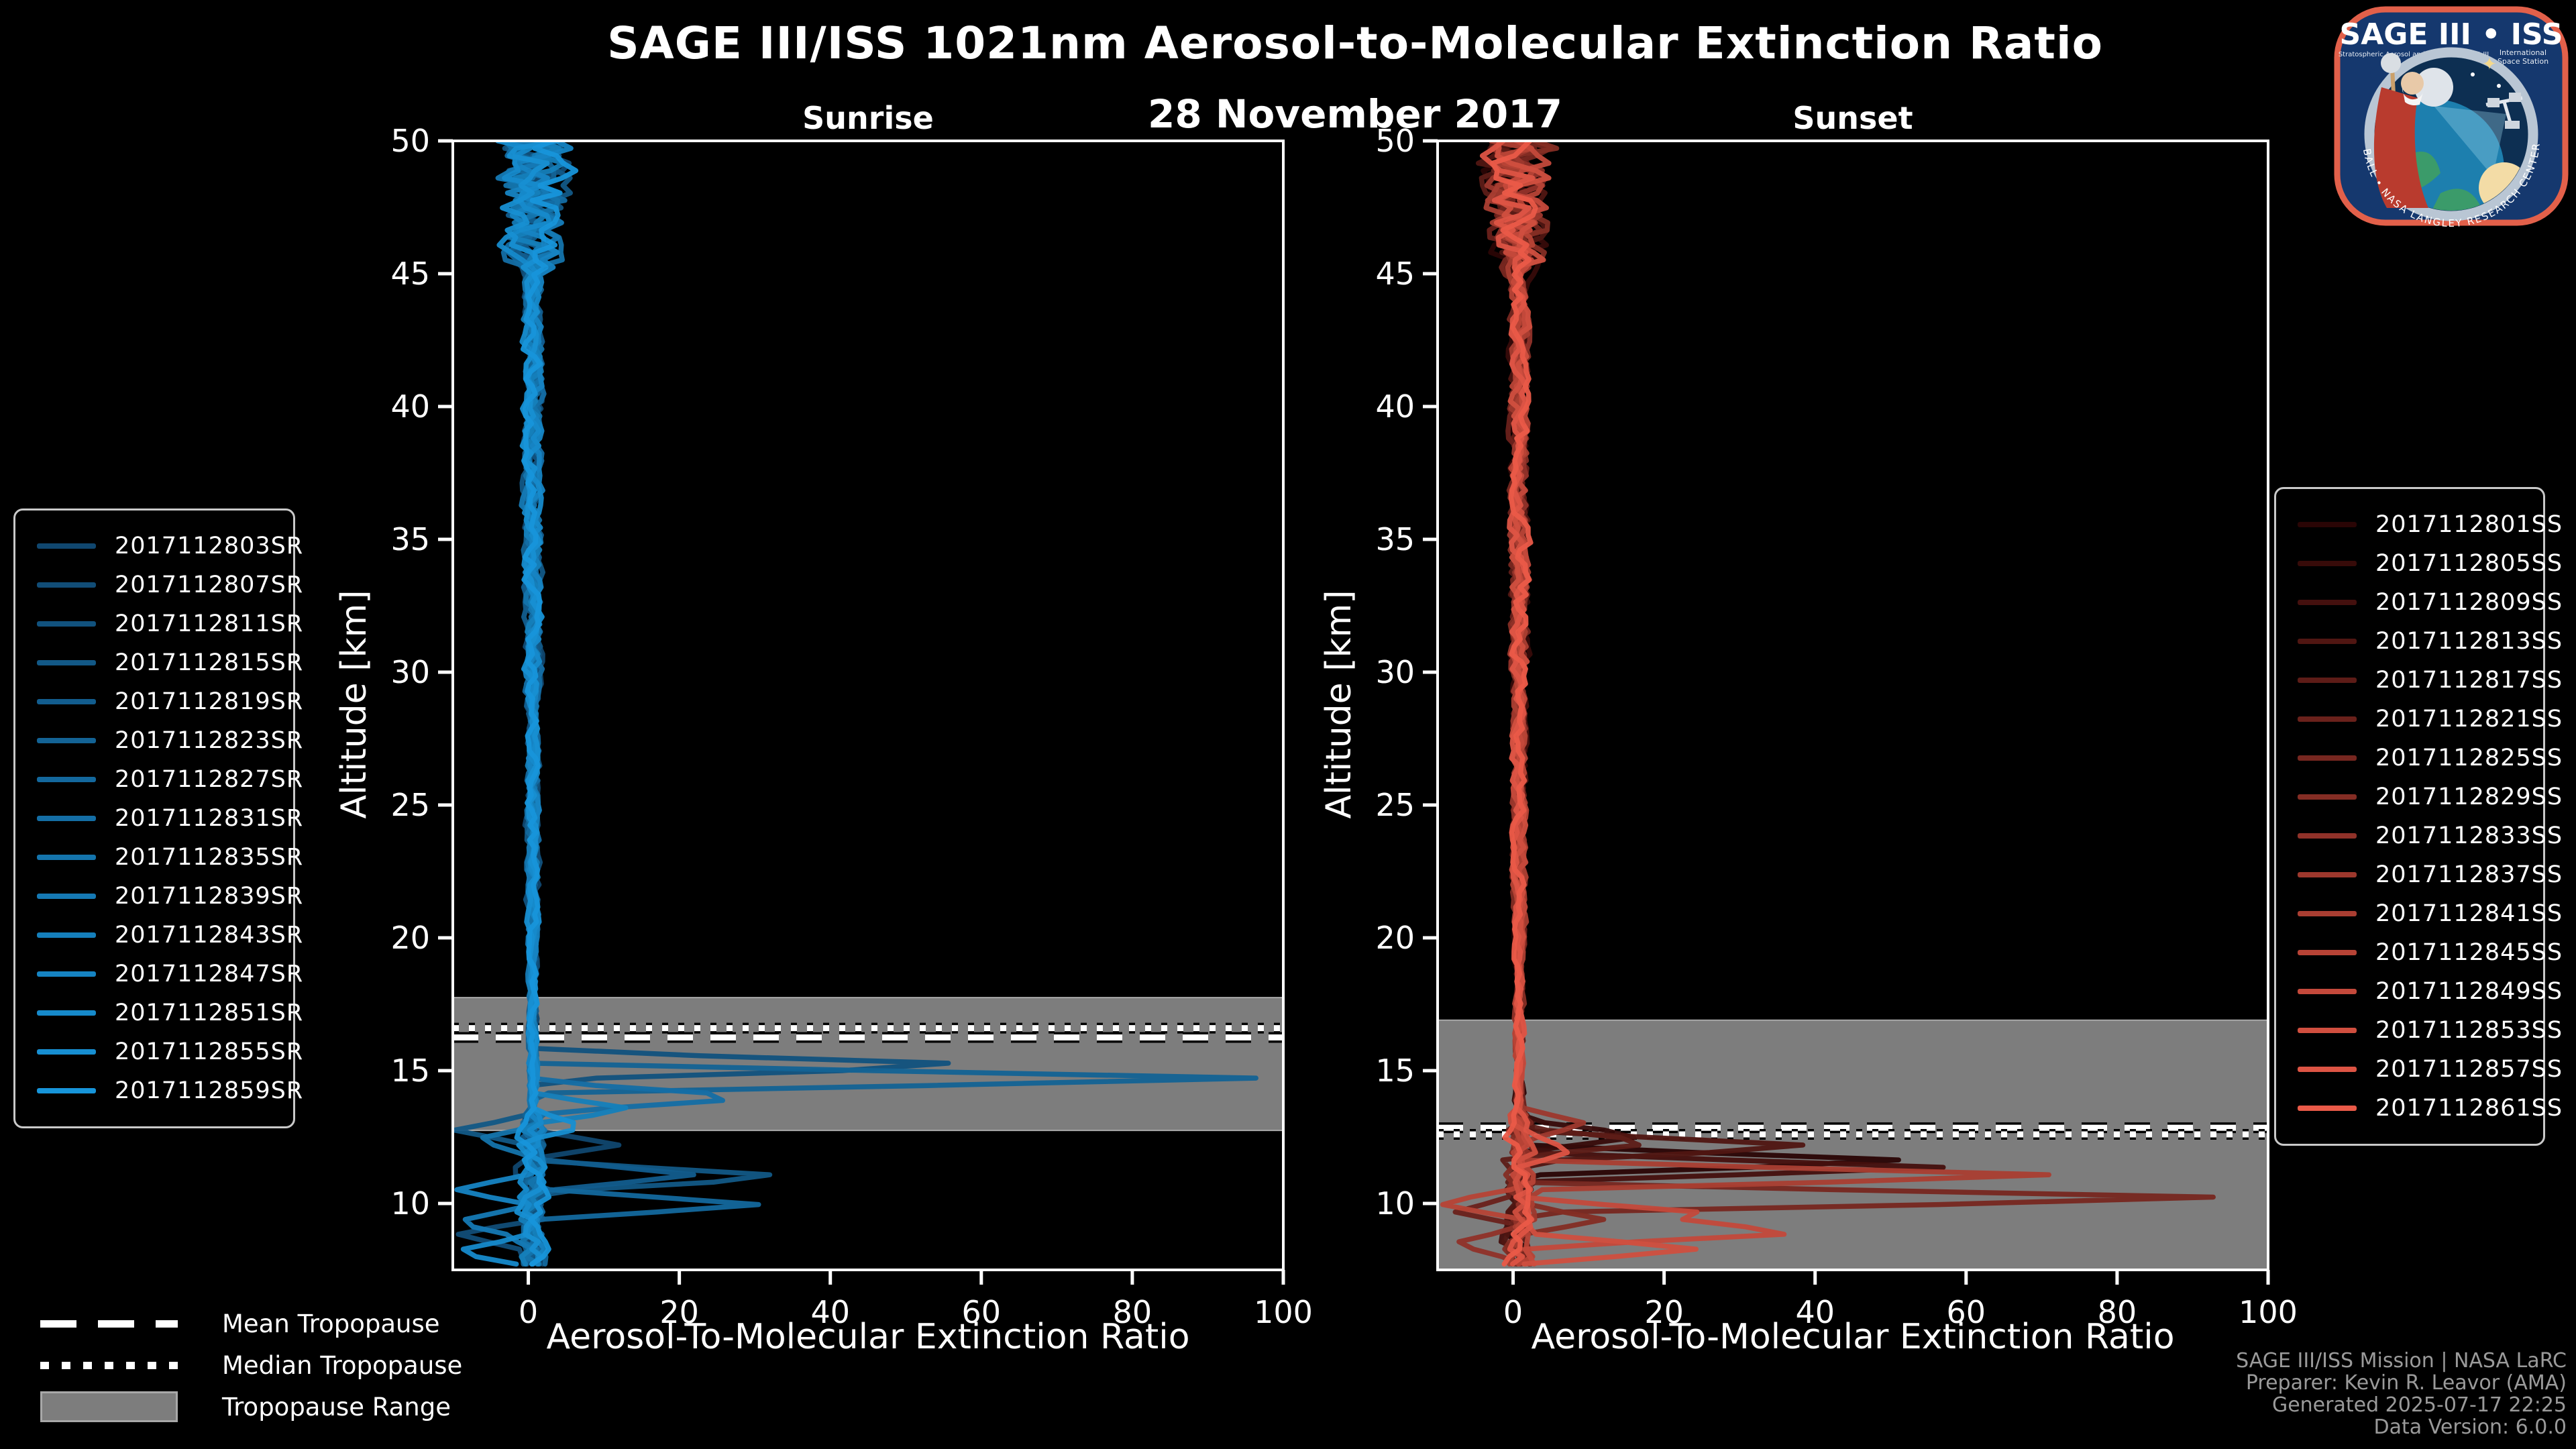 This screenshot has width=2576, height=1449. I want to click on profile-line-2017112861SS, so click(1514, 704).